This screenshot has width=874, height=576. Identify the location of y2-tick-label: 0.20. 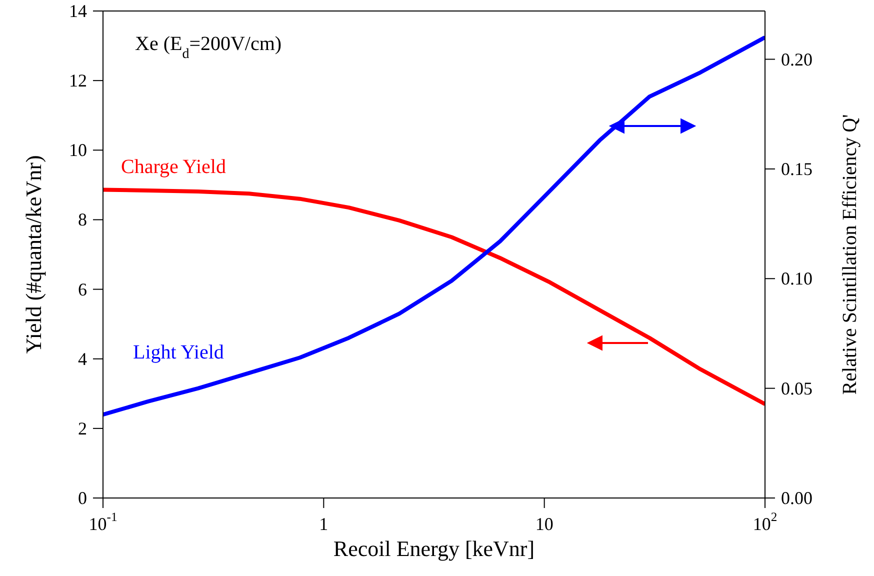
(796, 59).